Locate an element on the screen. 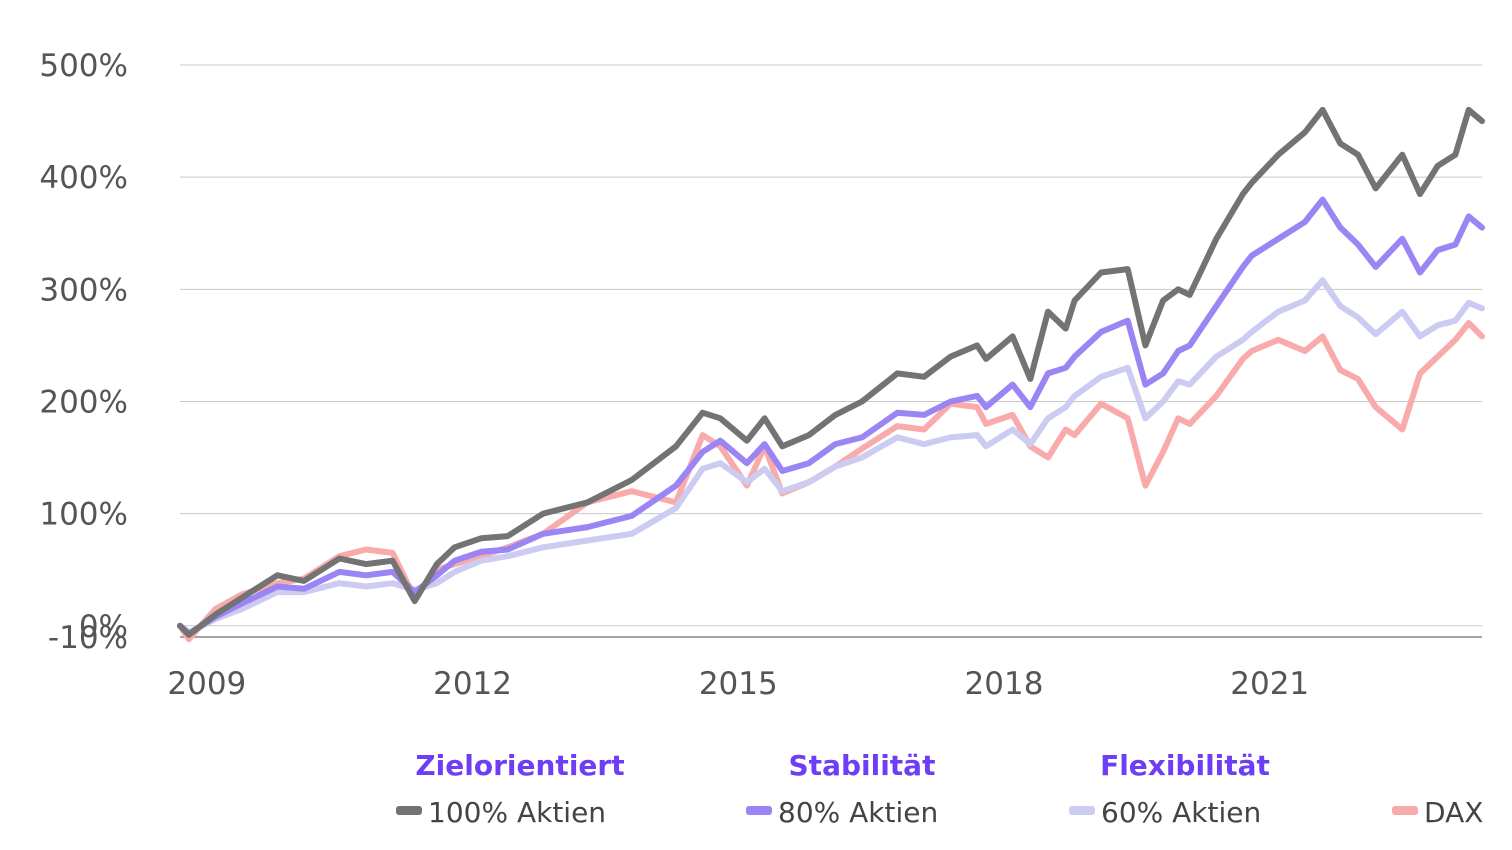 The width and height of the screenshot is (1512, 850). legend-group-zielorientiert: Zielorientiert is located at coordinates (519, 765).